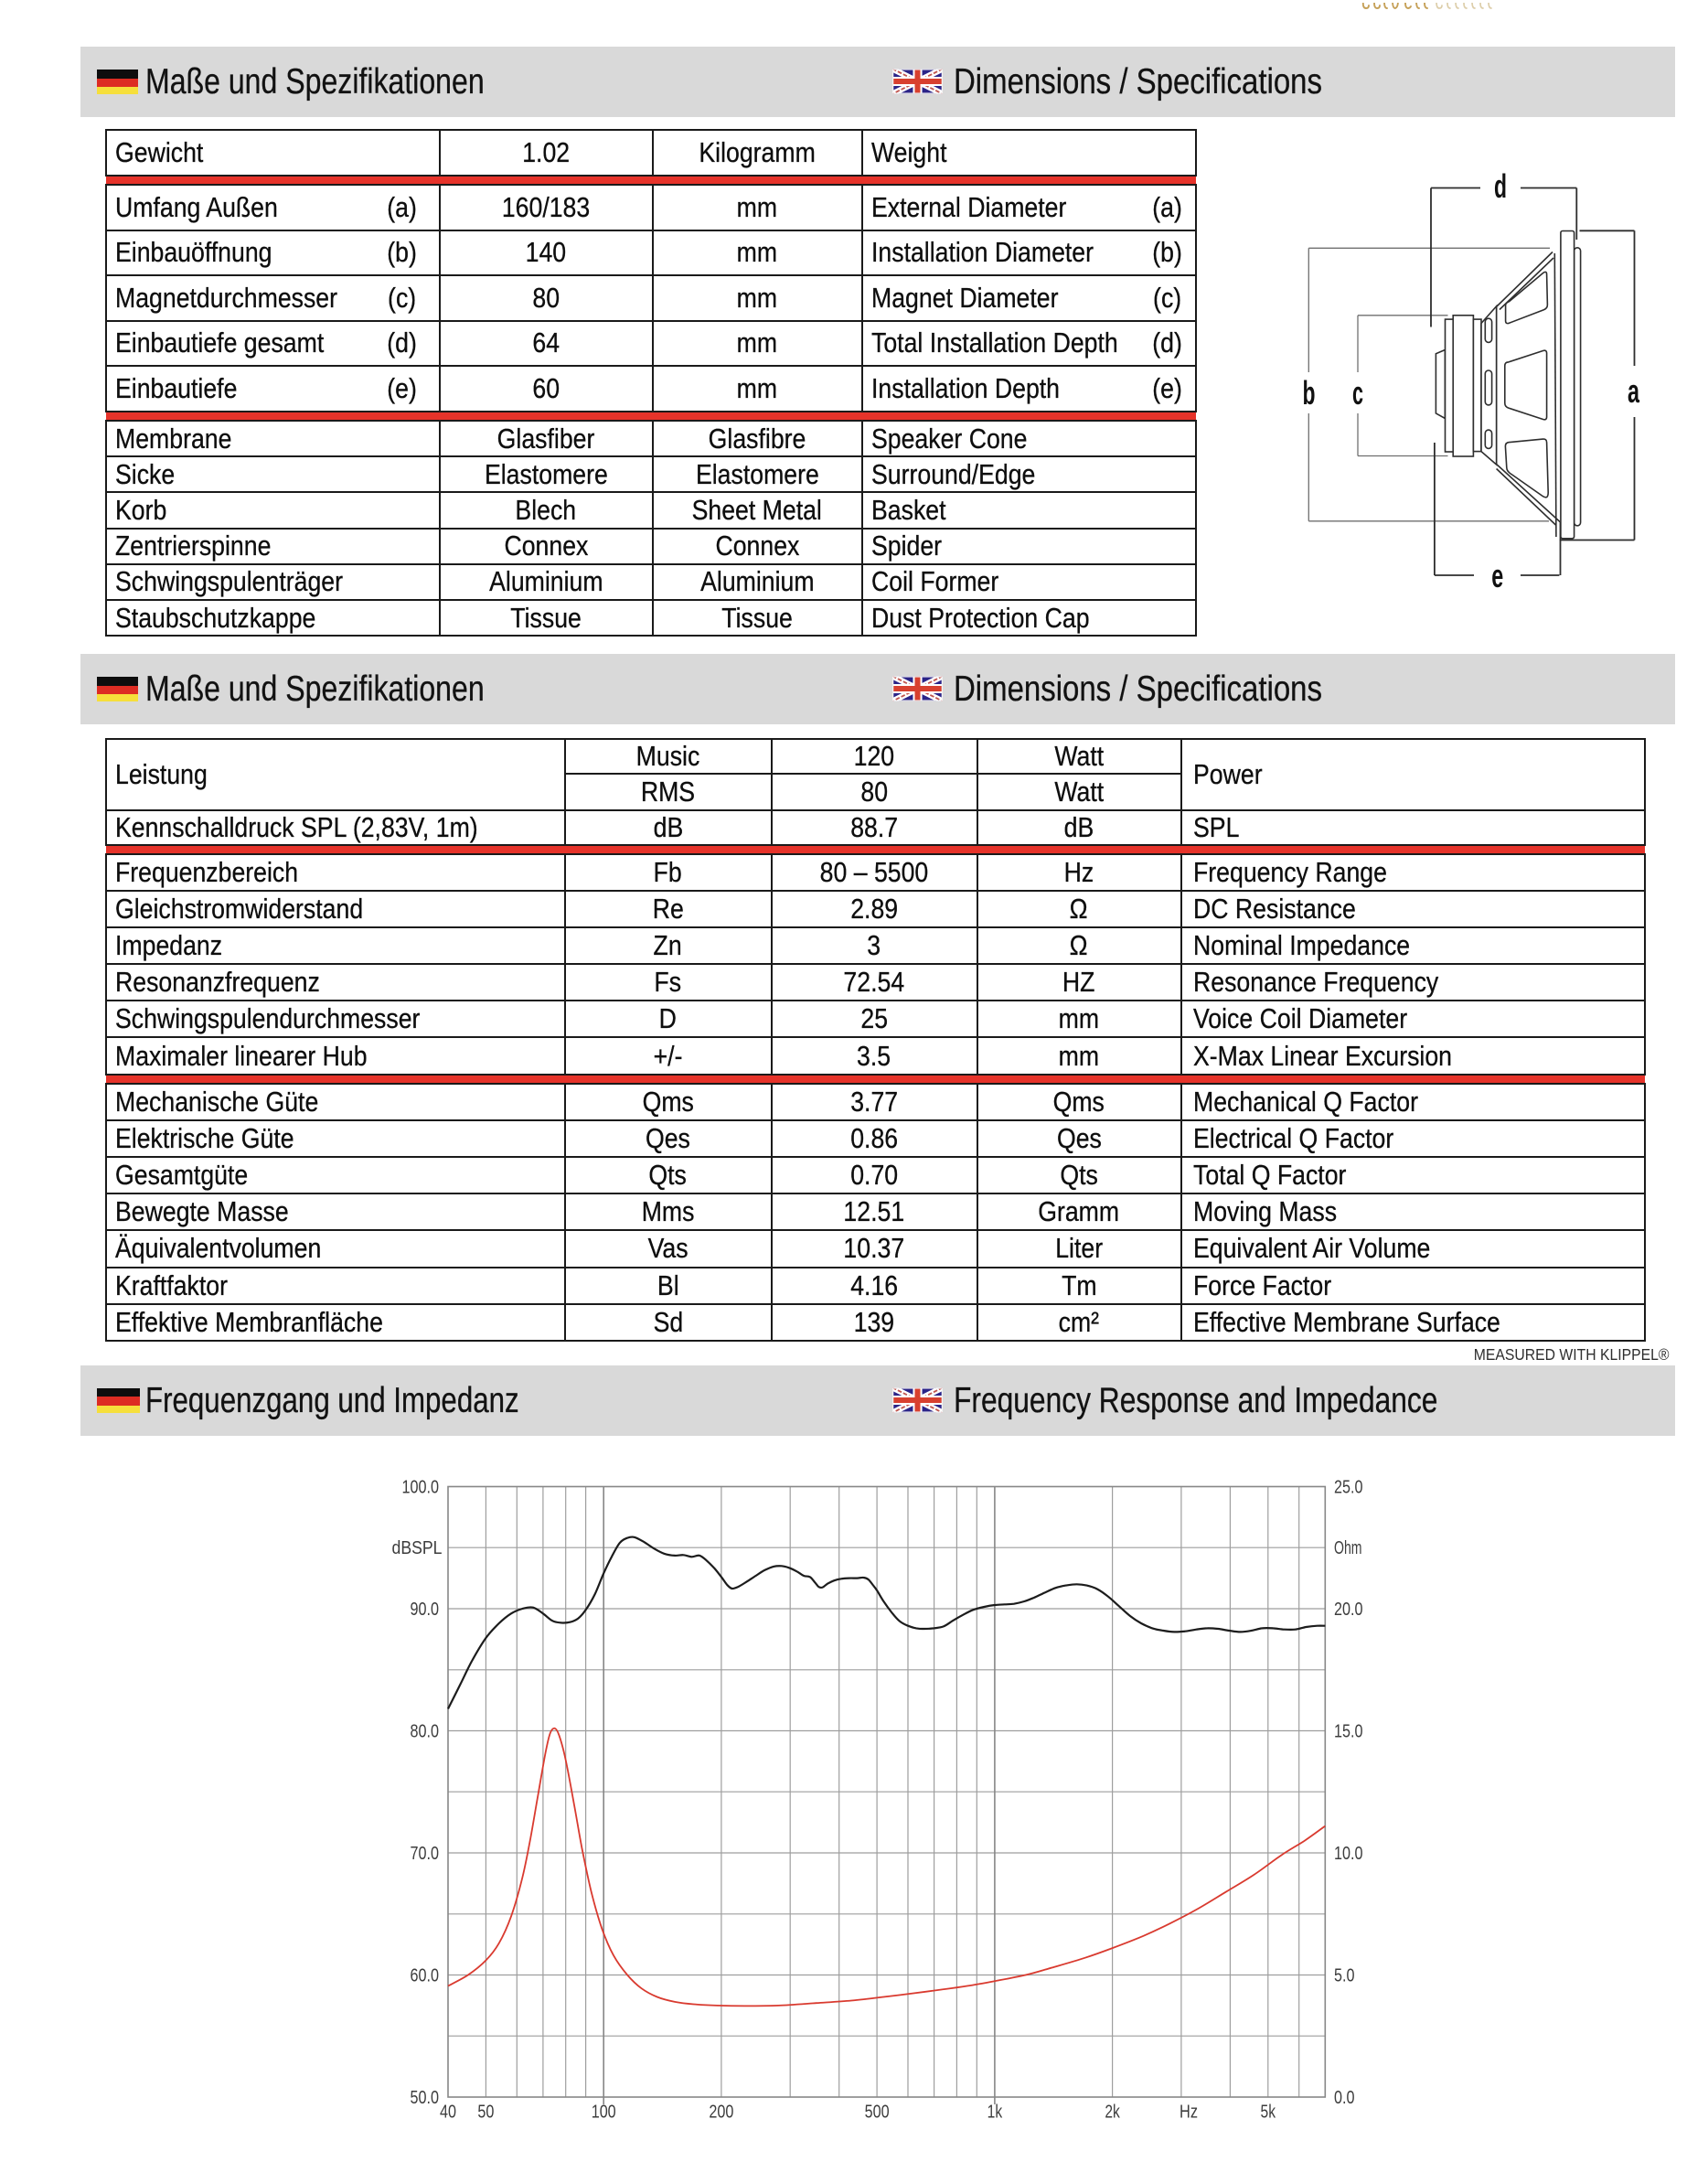  I want to click on svg-text: 0.0, so click(1345, 2098).